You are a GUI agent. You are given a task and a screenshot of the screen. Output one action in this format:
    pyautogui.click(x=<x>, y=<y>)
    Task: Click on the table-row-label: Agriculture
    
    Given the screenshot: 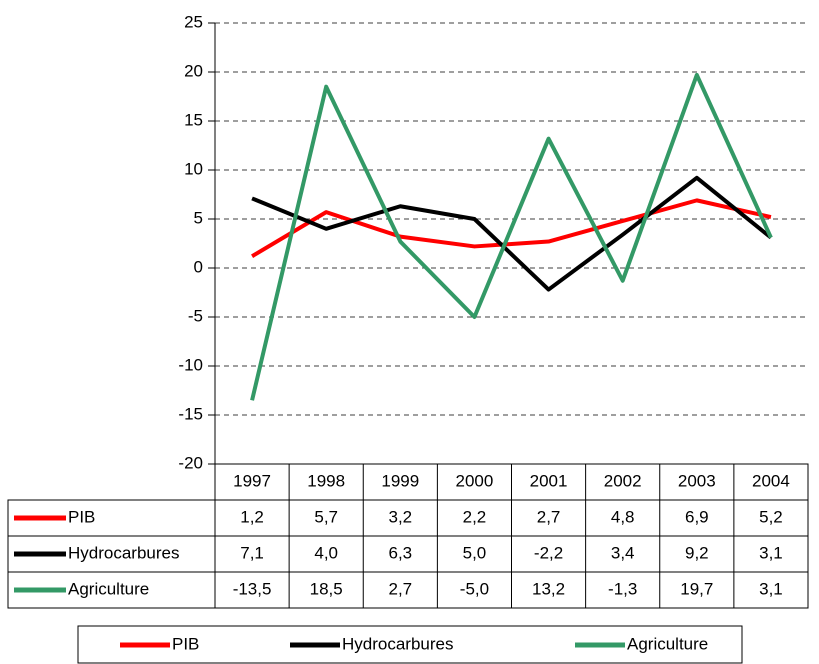 What is the action you would take?
    pyautogui.click(x=108, y=588)
    